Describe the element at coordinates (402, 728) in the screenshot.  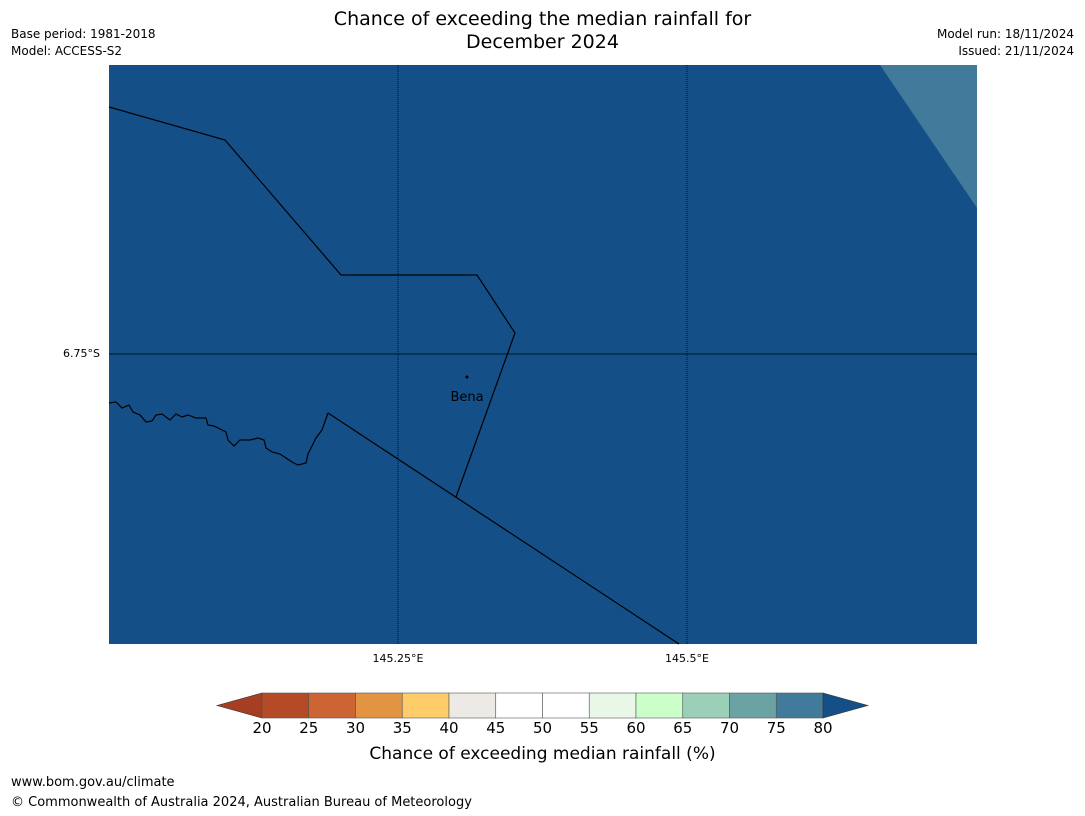
I see `colorbar-tick-label: 35` at that location.